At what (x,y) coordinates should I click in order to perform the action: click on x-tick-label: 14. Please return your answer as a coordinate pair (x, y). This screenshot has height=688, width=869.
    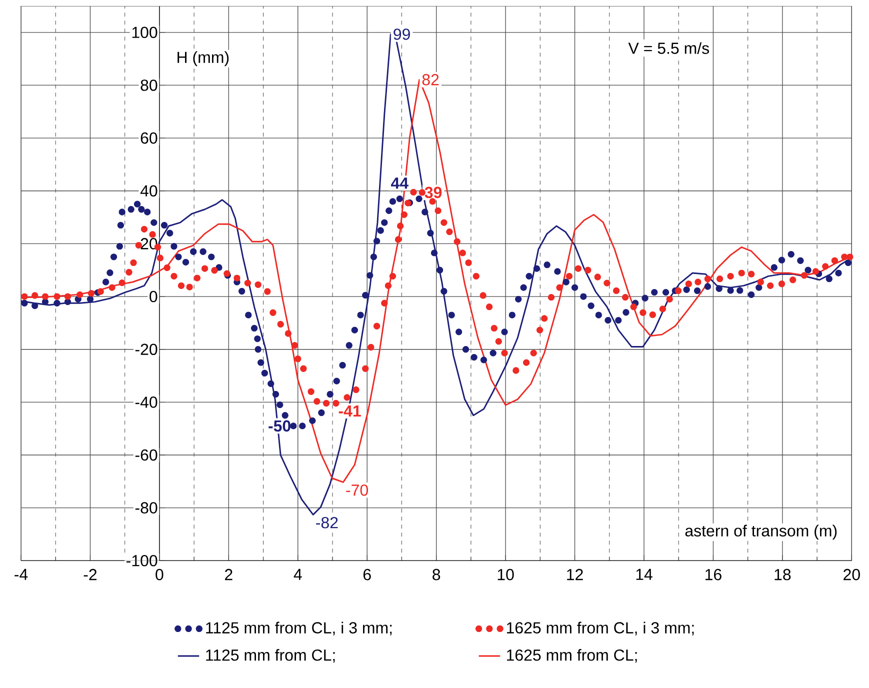
    Looking at the image, I should click on (644, 574).